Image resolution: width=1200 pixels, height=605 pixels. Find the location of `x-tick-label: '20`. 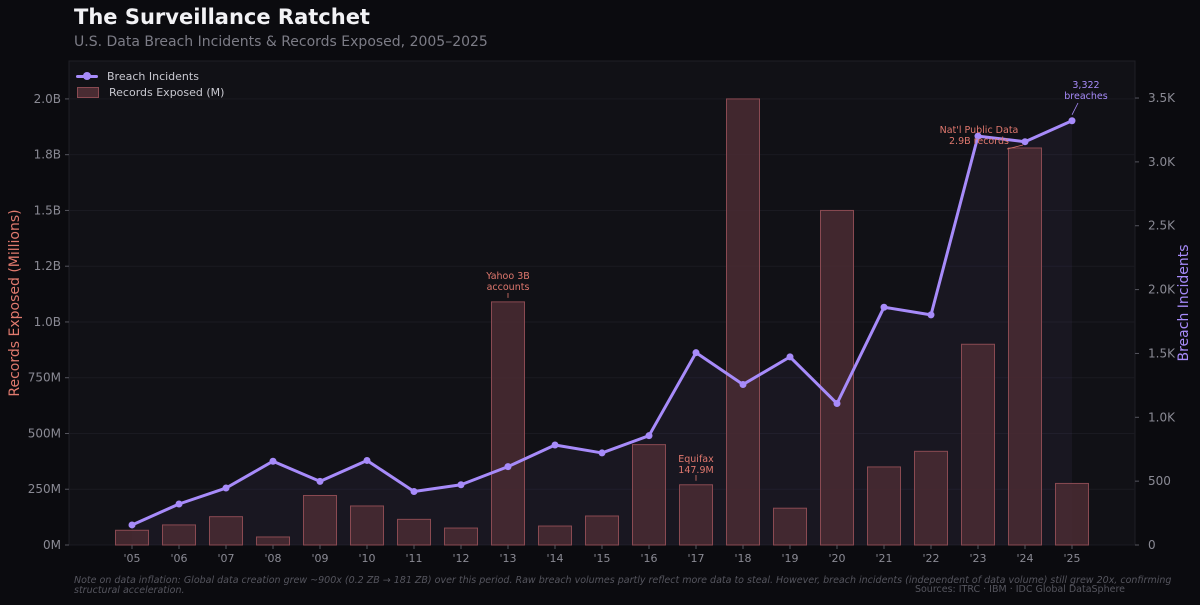

x-tick-label: '20 is located at coordinates (836, 558).